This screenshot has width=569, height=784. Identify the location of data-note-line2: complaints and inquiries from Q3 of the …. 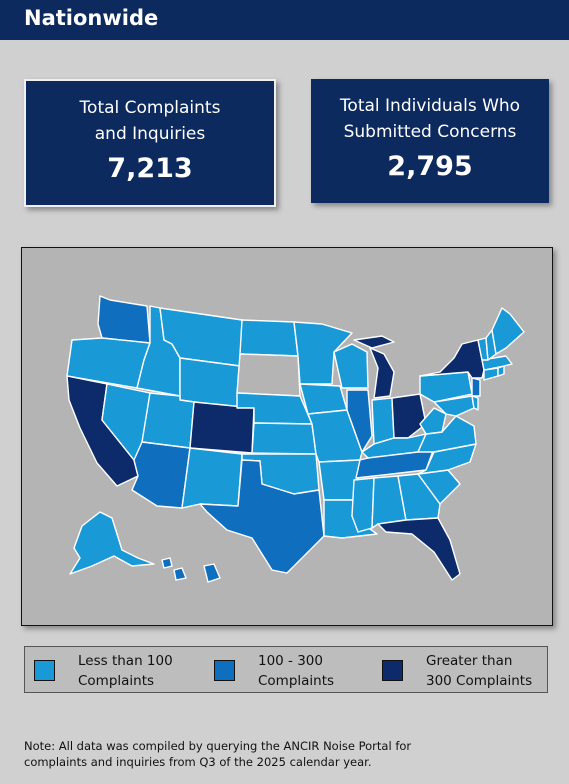
(198, 762).